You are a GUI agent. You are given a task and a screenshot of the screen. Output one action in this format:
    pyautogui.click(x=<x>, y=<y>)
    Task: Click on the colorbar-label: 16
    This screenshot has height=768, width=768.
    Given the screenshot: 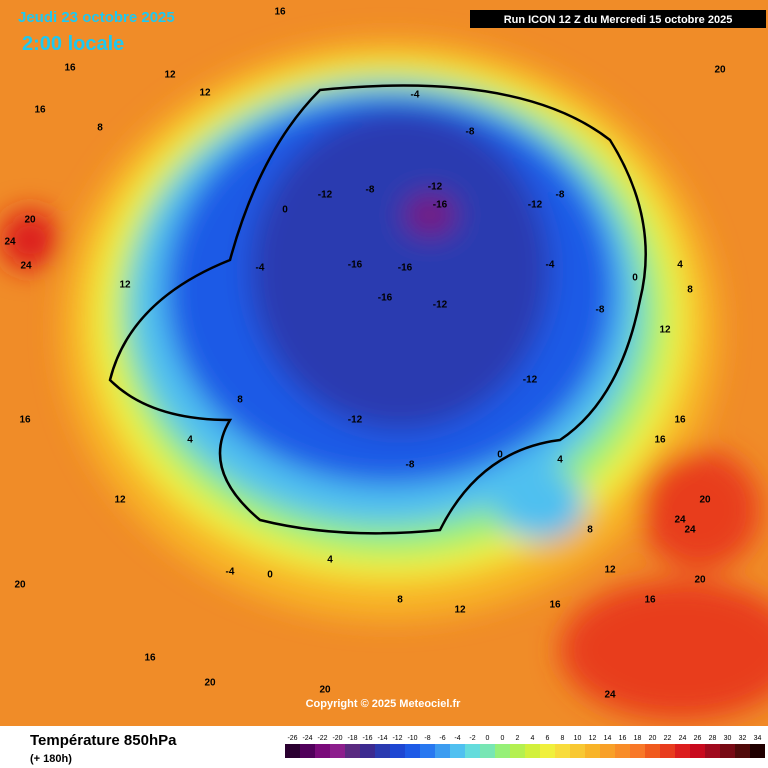 What is the action you would take?
    pyautogui.click(x=623, y=738)
    